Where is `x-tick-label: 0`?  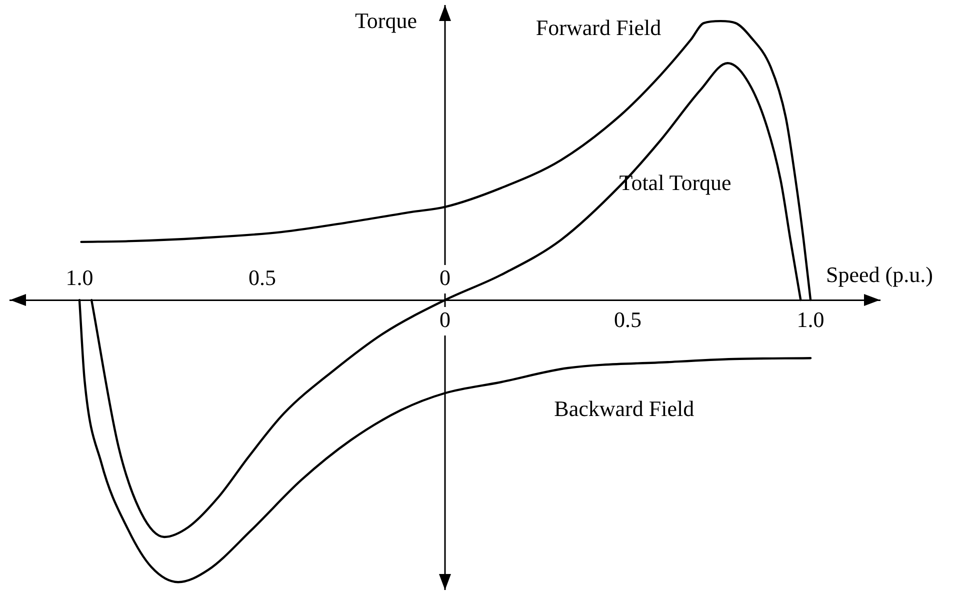 x-tick-label: 0 is located at coordinates (445, 319).